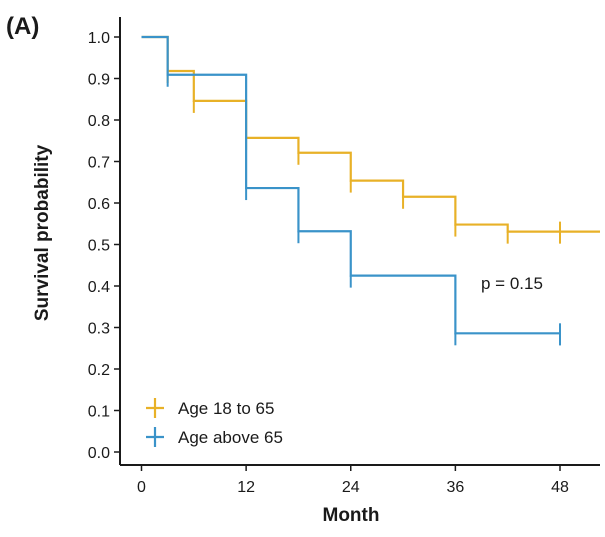 This screenshot has width=605, height=537. I want to click on x-axis-title: Month, so click(351, 515).